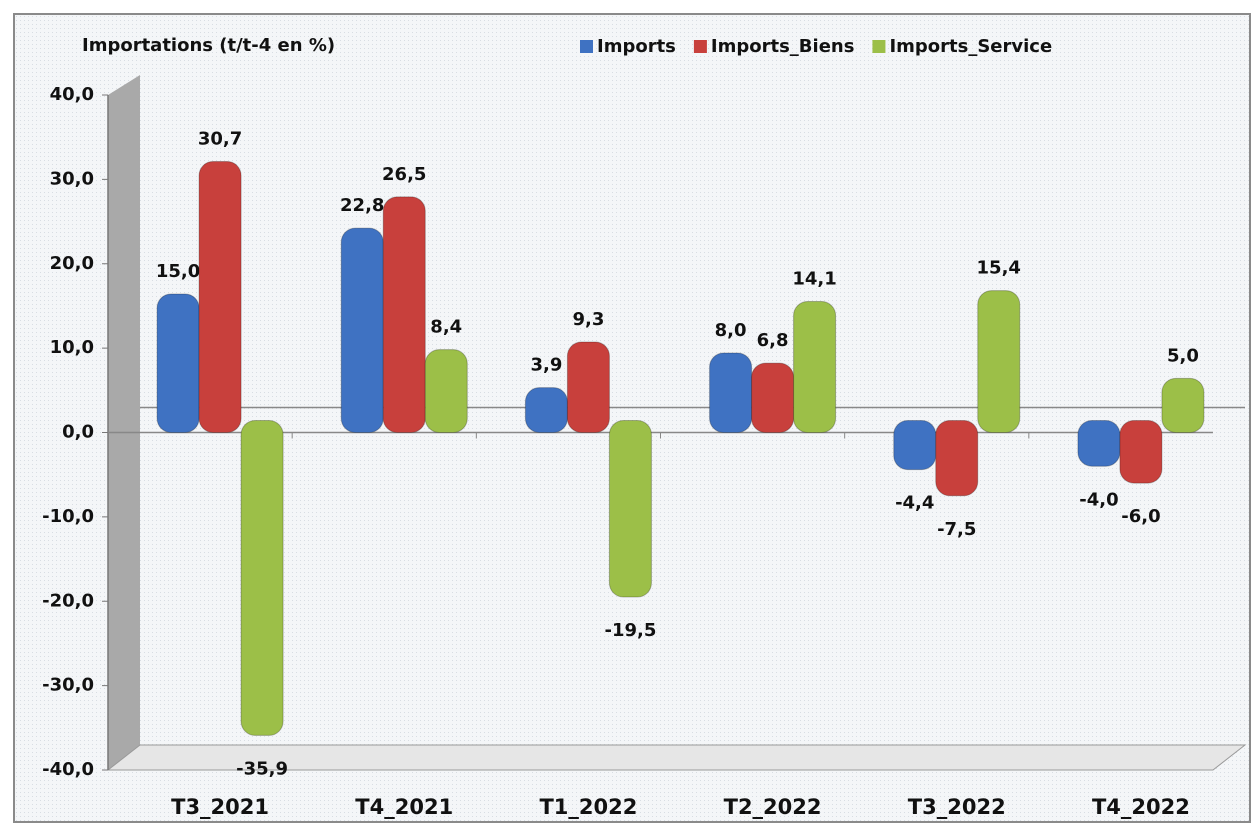 The height and width of the screenshot is (825, 1253). Describe the element at coordinates (956, 529) in the screenshot. I see `data-label: -7,5` at that location.